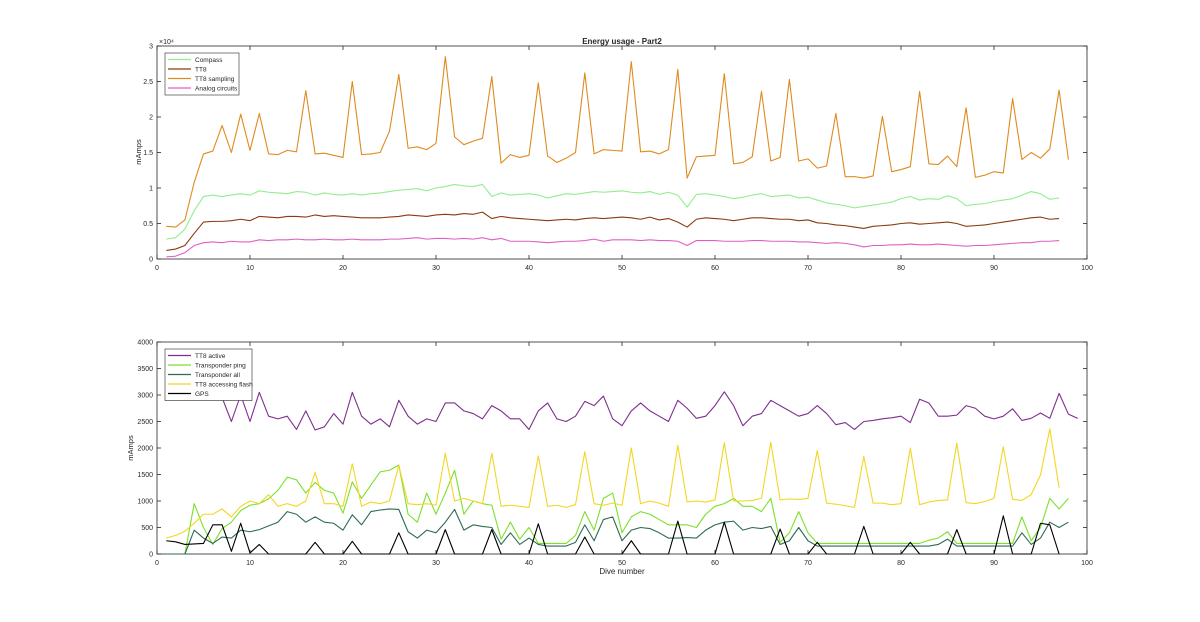  I want to click on bottom-y-tick-label: 2500, so click(145, 422).